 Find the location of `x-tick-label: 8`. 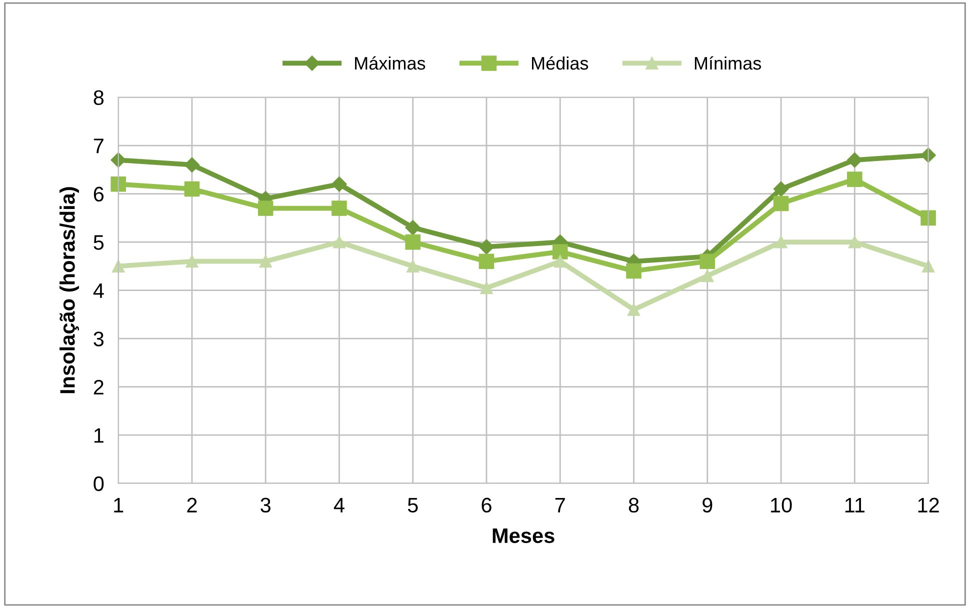

x-tick-label: 8 is located at coordinates (633, 505).